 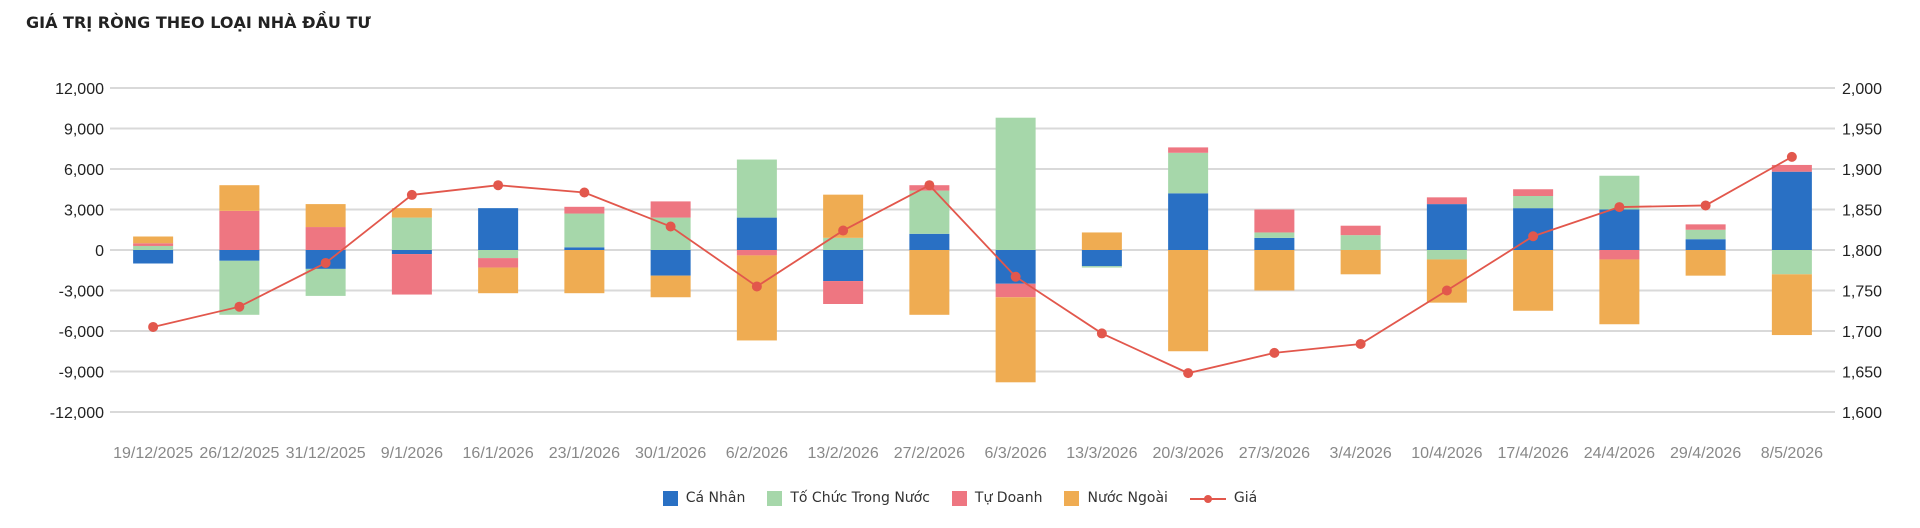 I want to click on legend-item-ca_nhan: Cá Nhân, so click(x=703, y=498).